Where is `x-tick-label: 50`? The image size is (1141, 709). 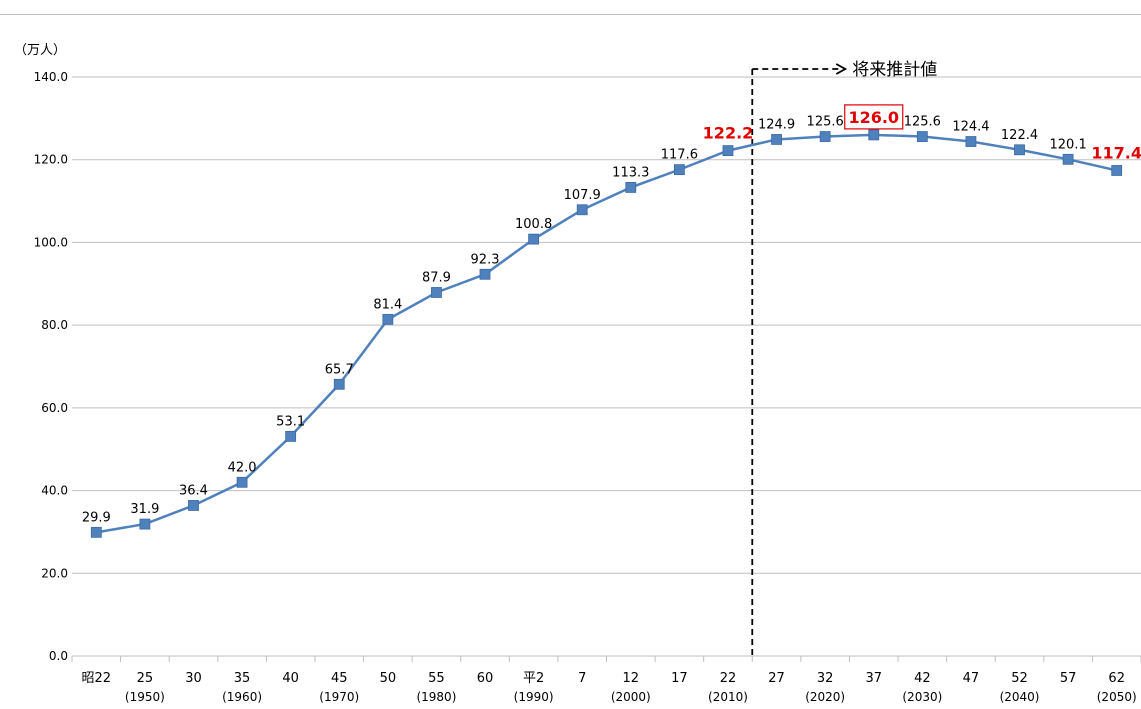
x-tick-label: 50 is located at coordinates (388, 678).